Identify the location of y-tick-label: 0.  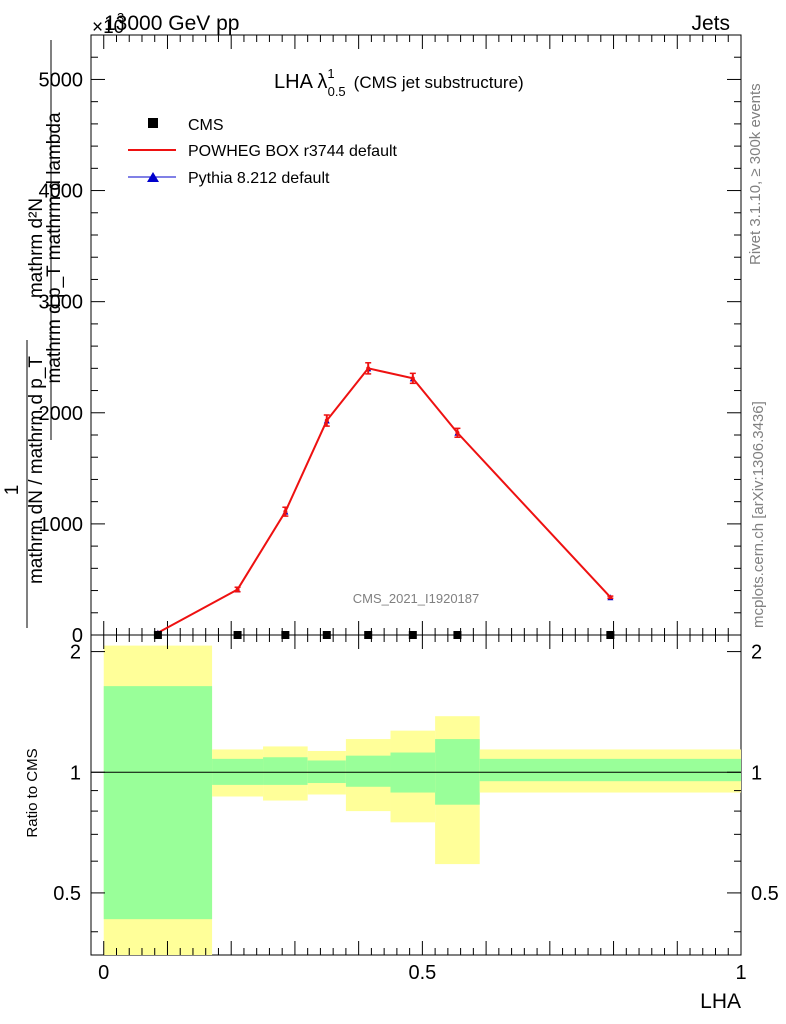
(77, 636).